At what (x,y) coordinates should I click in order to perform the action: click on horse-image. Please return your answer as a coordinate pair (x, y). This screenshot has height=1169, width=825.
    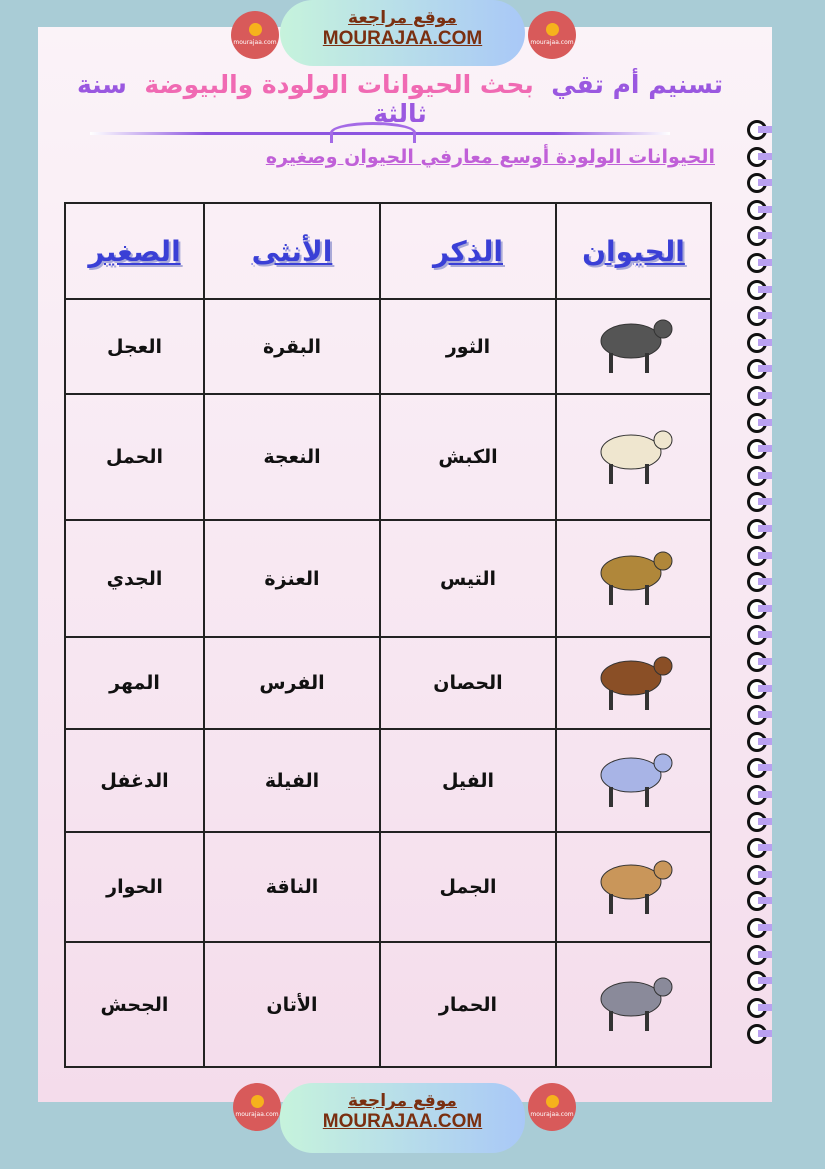
    Looking at the image, I should click on (636, 683).